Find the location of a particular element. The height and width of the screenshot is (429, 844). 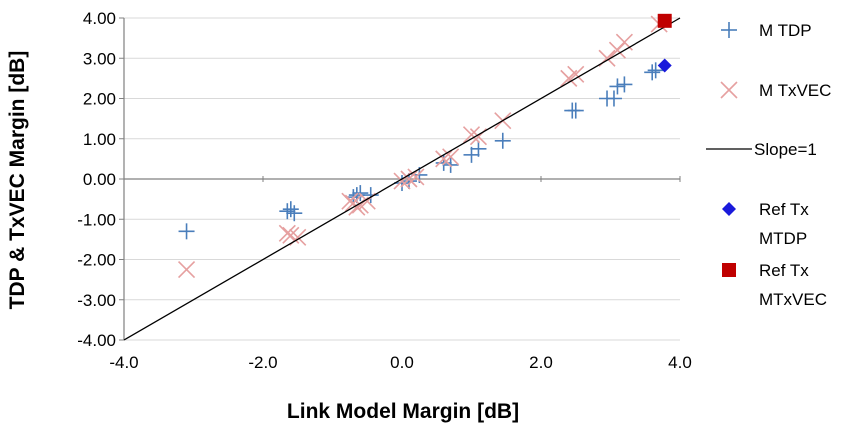

legend-label: MTDP is located at coordinates (783, 238).